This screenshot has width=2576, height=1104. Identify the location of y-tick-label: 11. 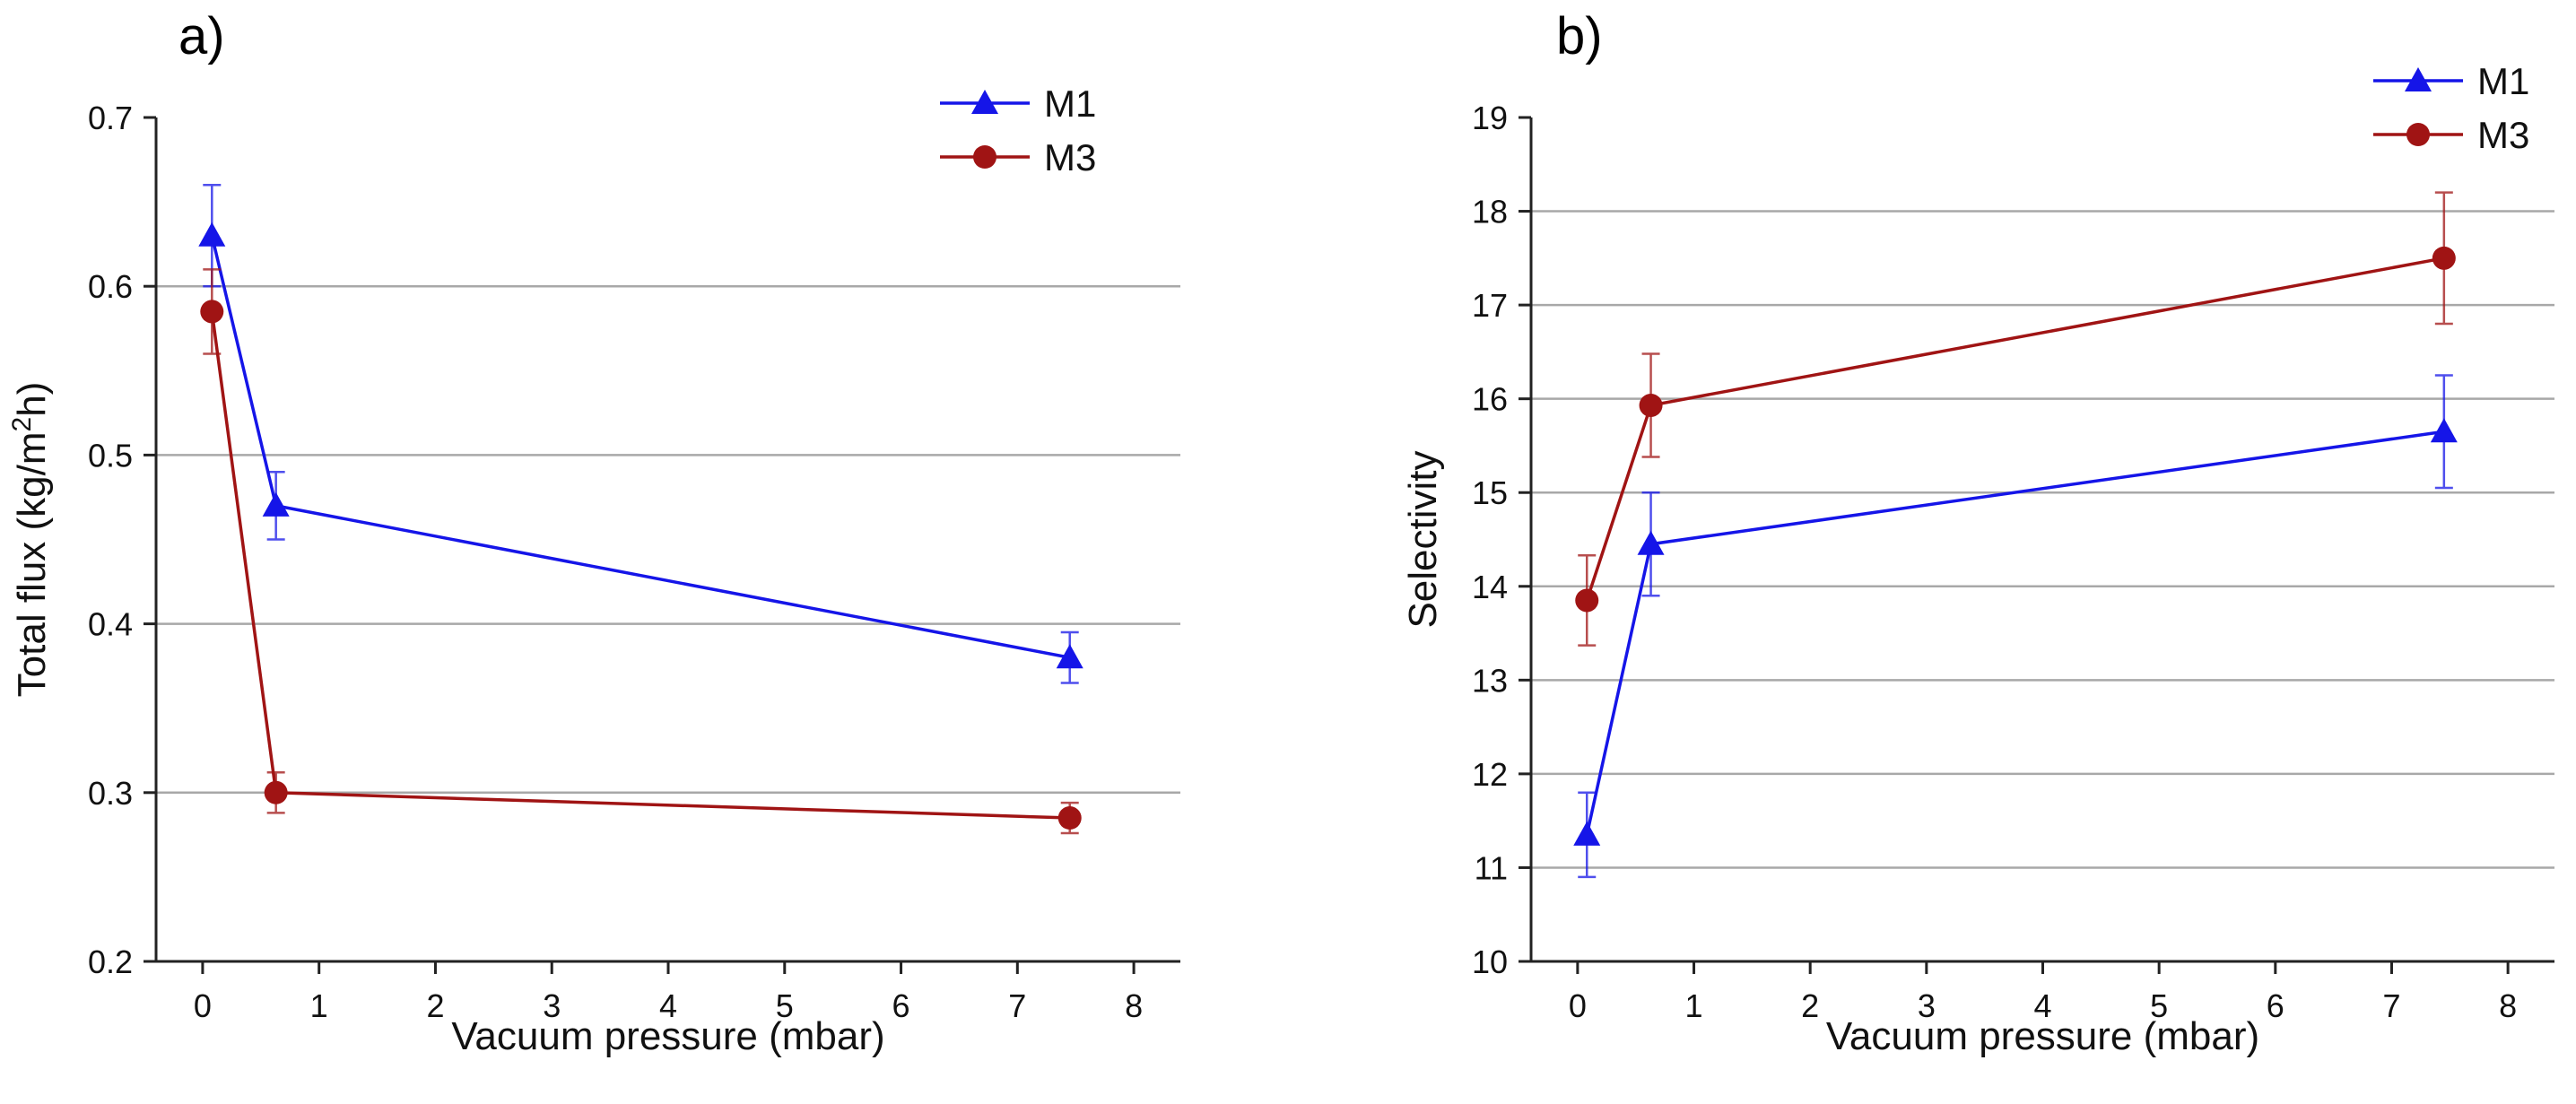
(1491, 867).